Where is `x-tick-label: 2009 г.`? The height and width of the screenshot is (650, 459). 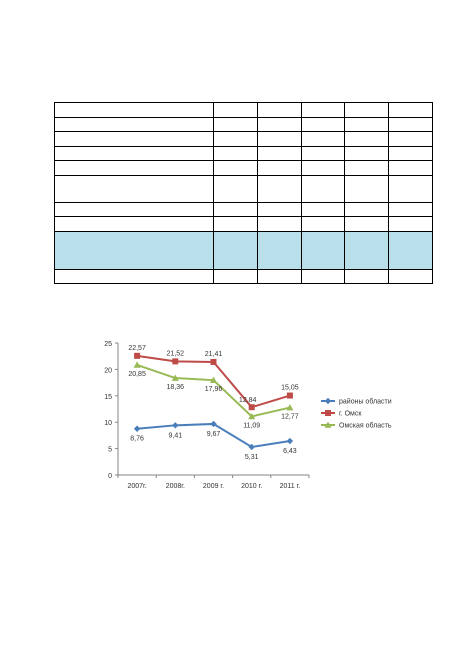
x-tick-label: 2009 г. is located at coordinates (213, 486).